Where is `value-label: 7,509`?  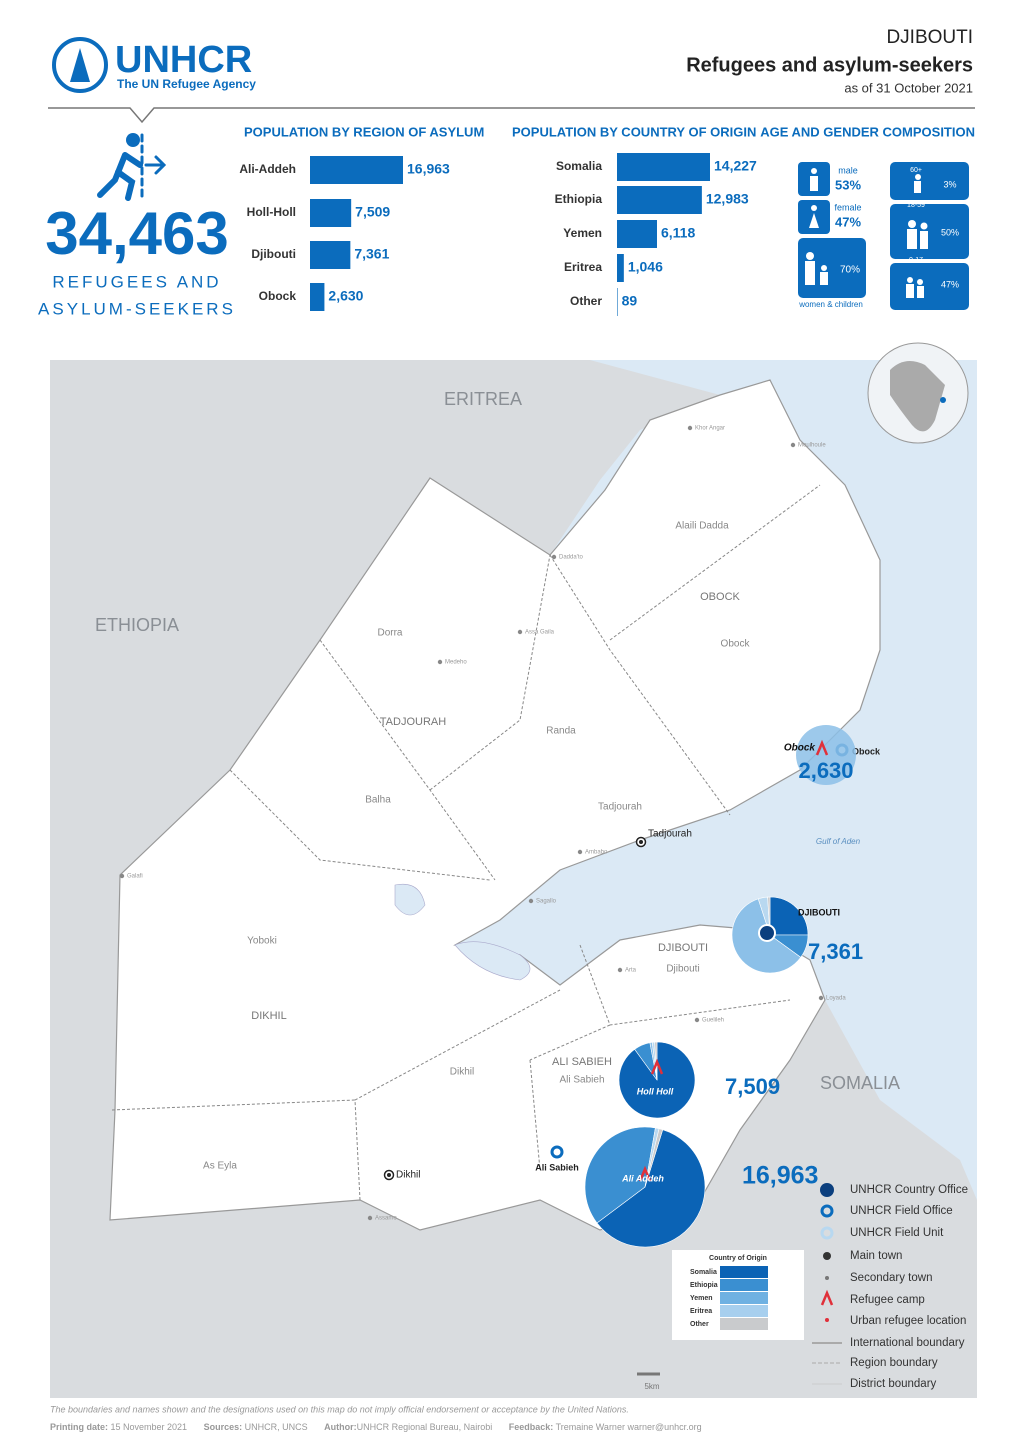
value-label: 7,509 is located at coordinates (372, 212).